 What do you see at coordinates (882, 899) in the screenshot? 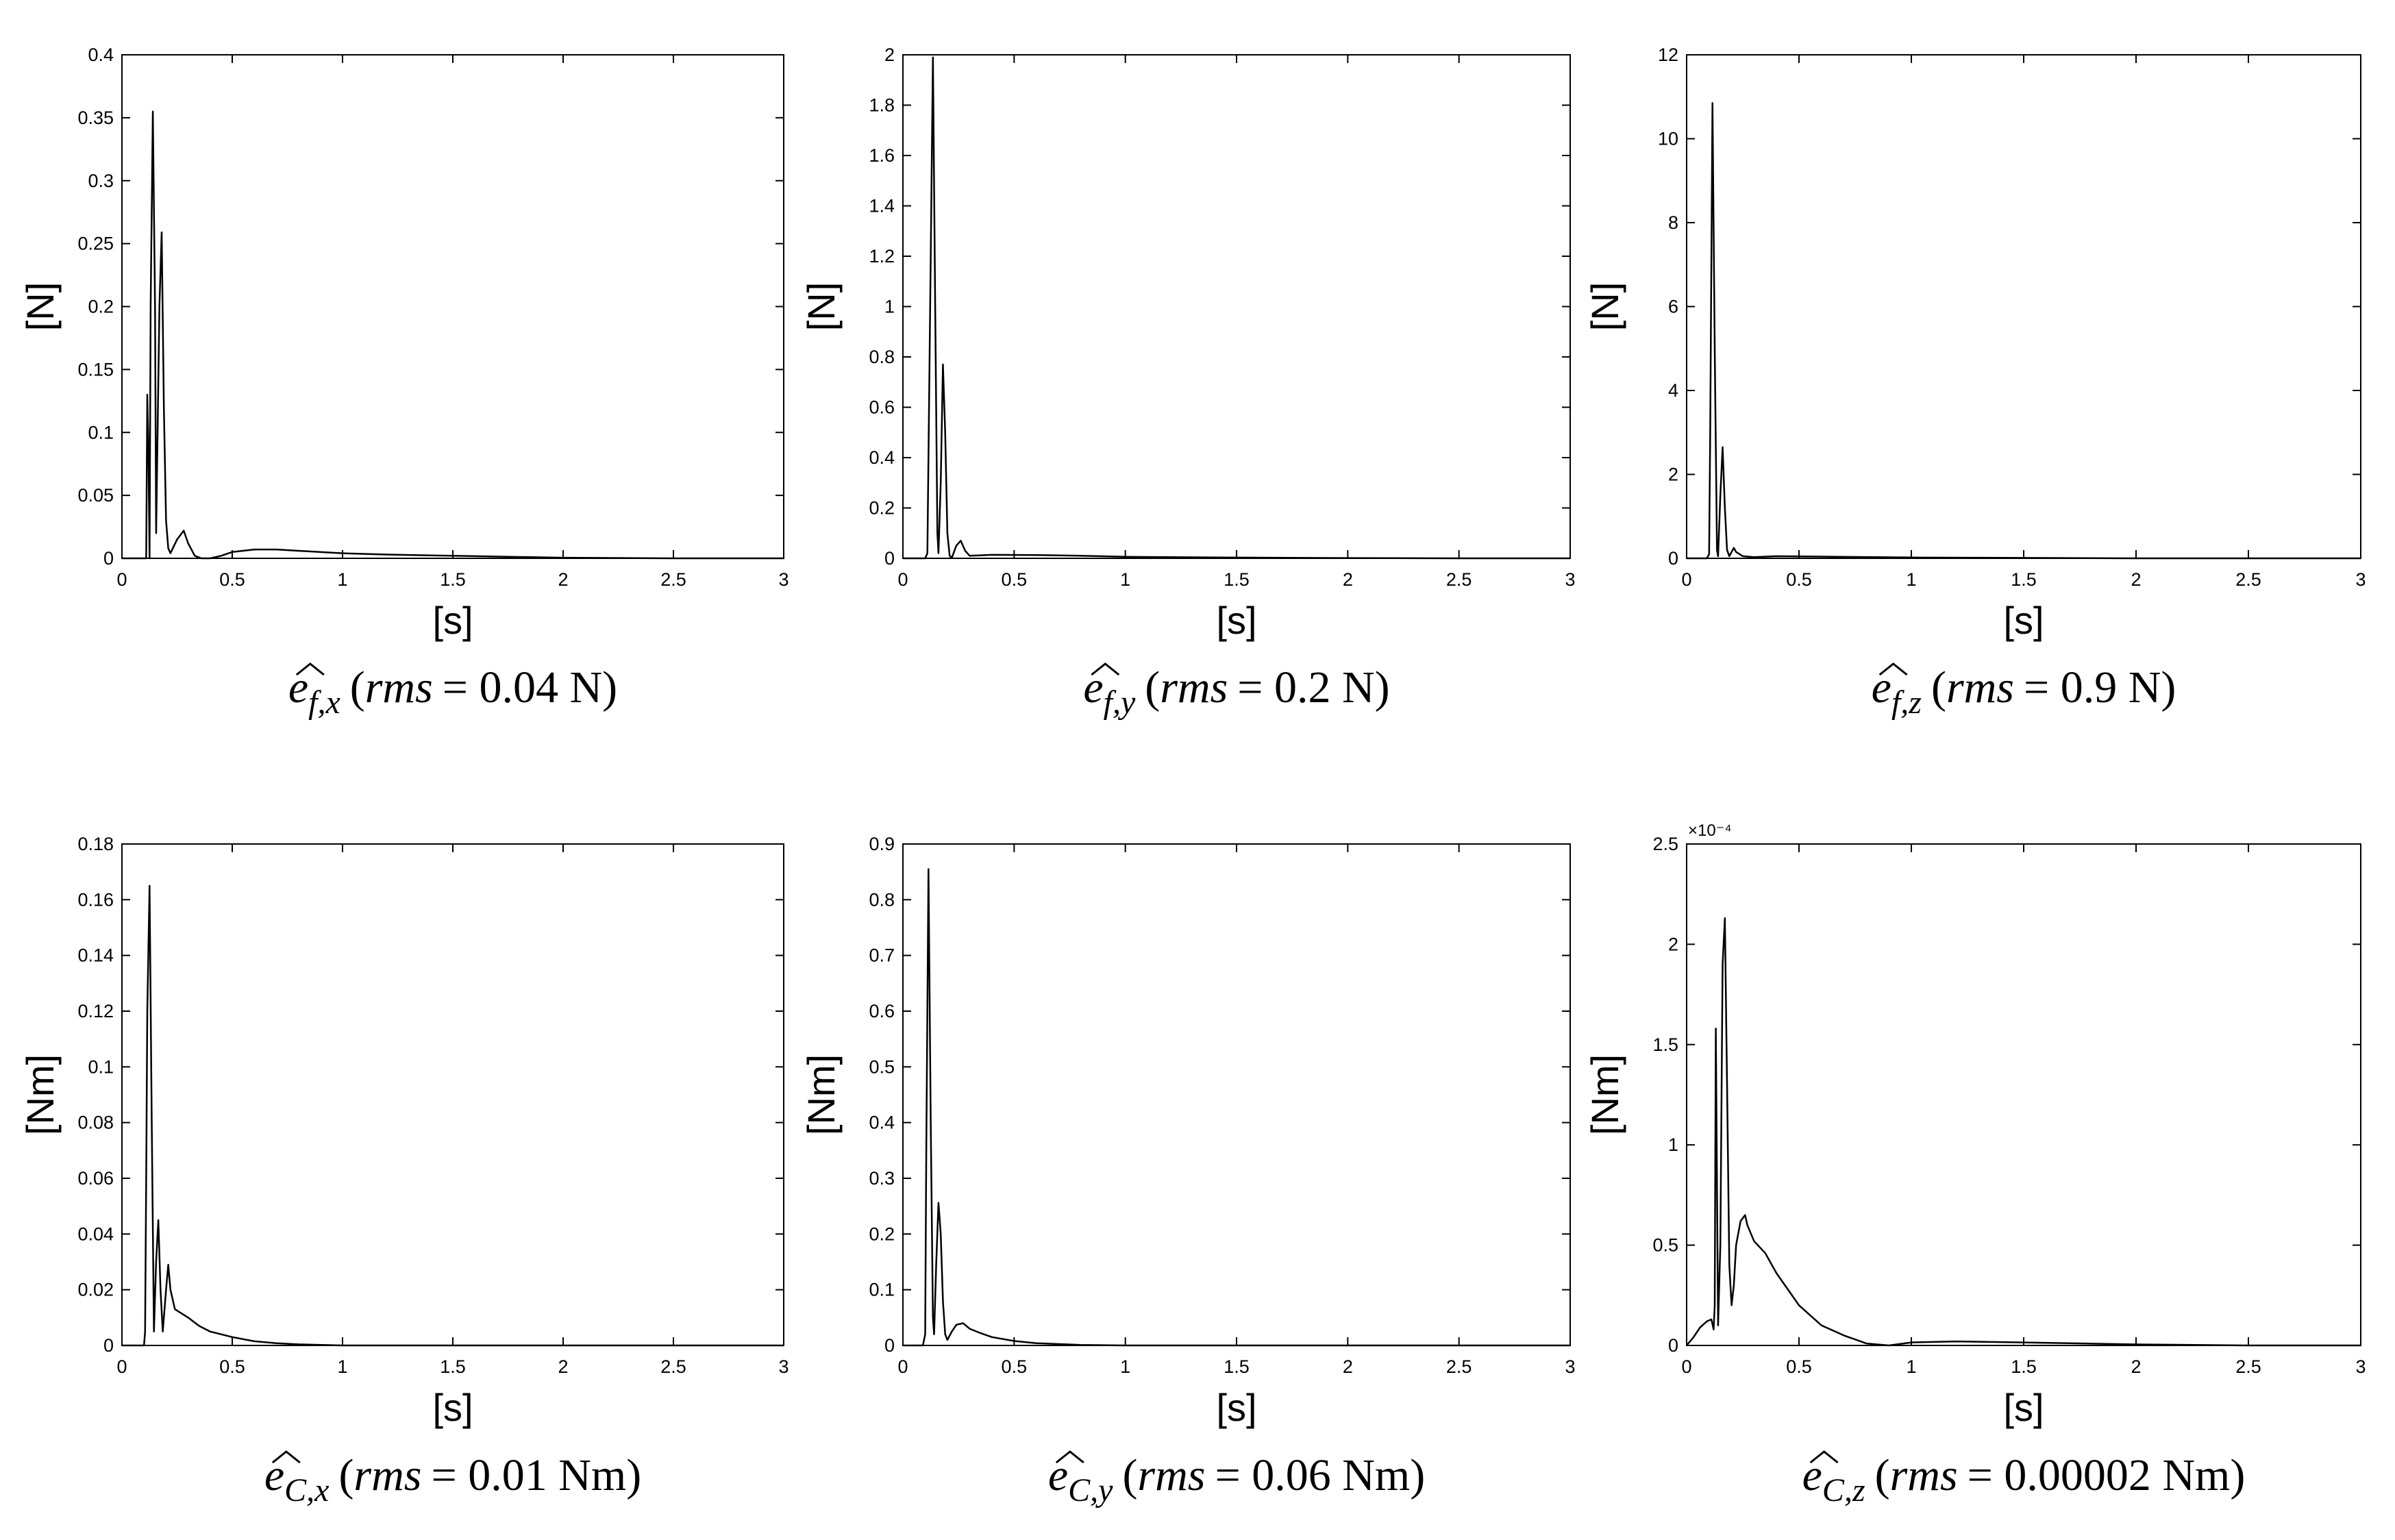
I see `y-tick-label: 0.8` at bounding box center [882, 899].